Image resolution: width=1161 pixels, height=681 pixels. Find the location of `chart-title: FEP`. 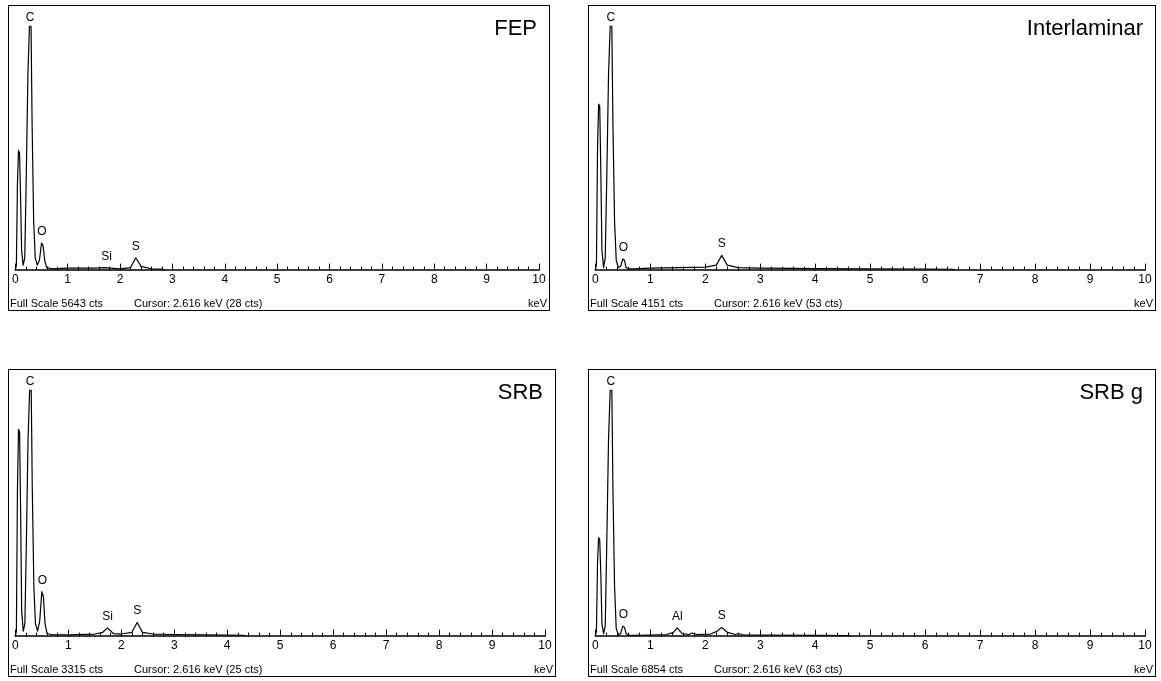

chart-title: FEP is located at coordinates (516, 27).